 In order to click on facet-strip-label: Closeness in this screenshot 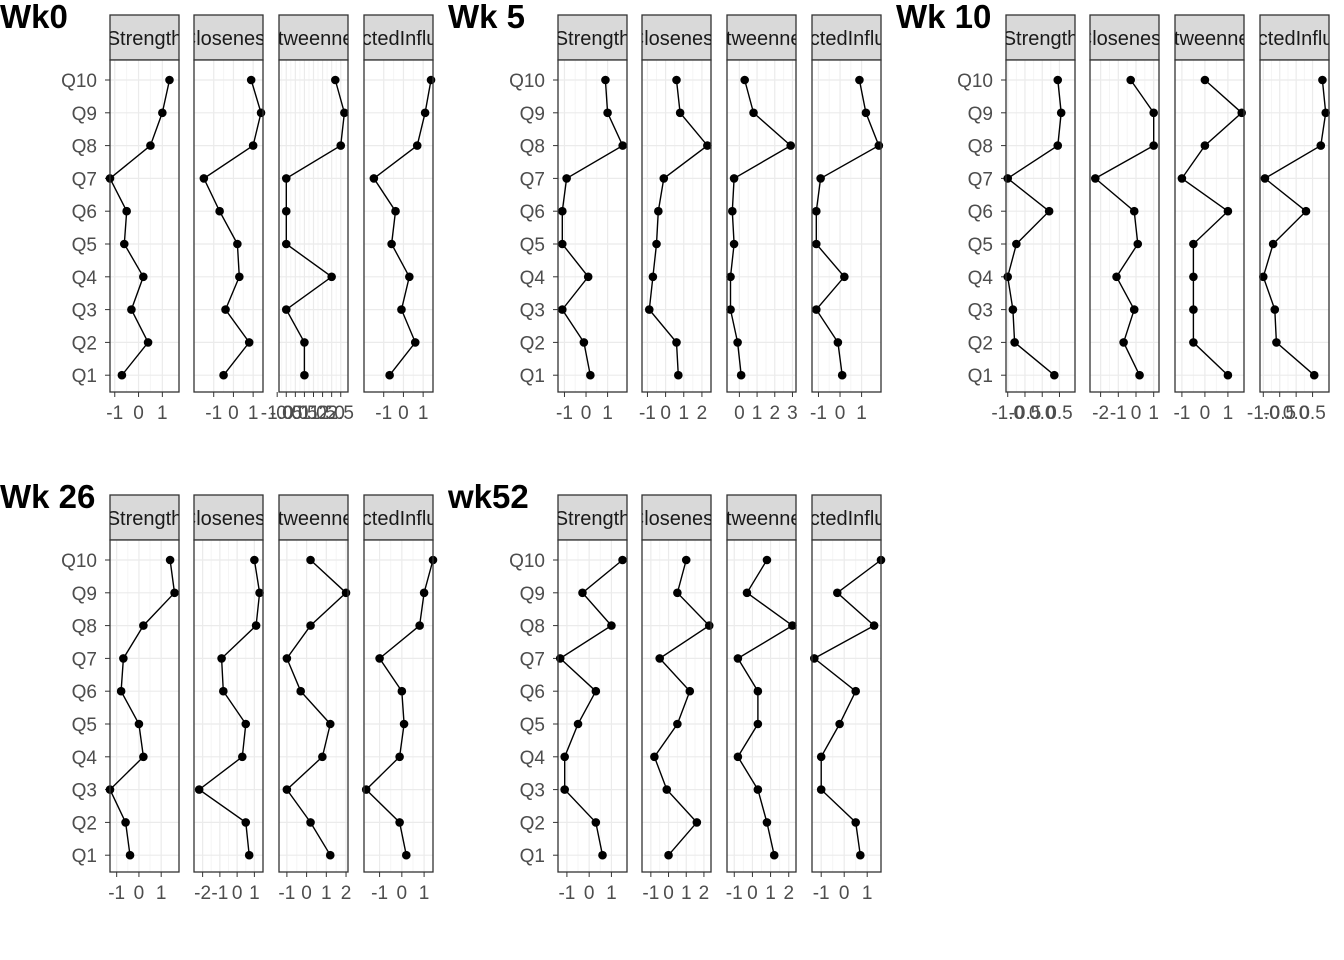, I will do `click(676, 519)`.